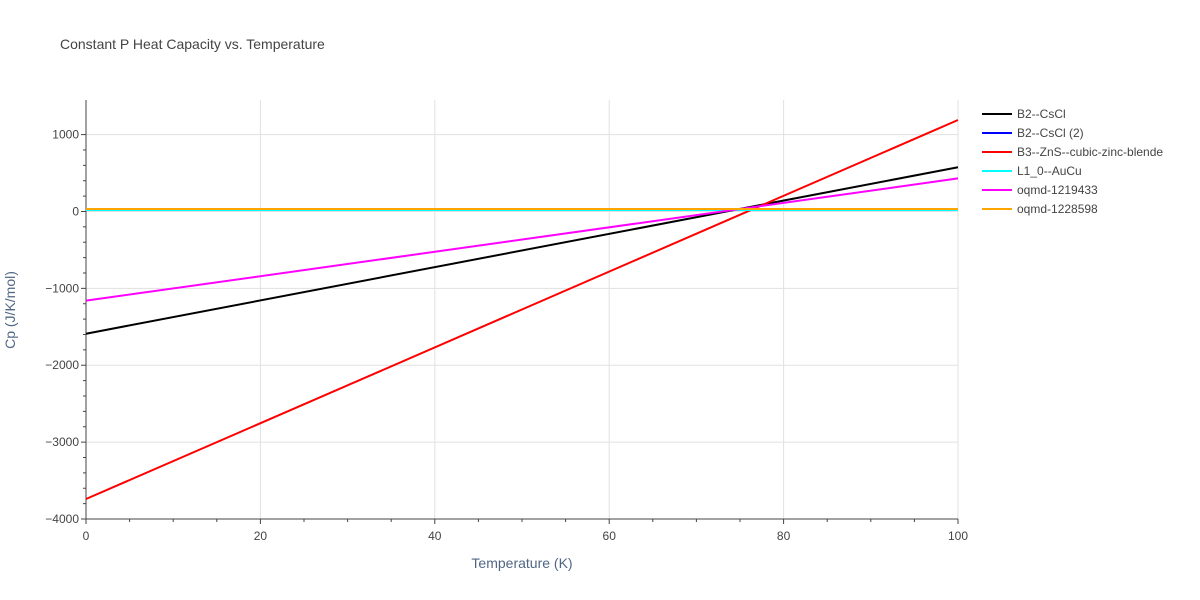  What do you see at coordinates (62, 442) in the screenshot?
I see `y-tick-label: −3000` at bounding box center [62, 442].